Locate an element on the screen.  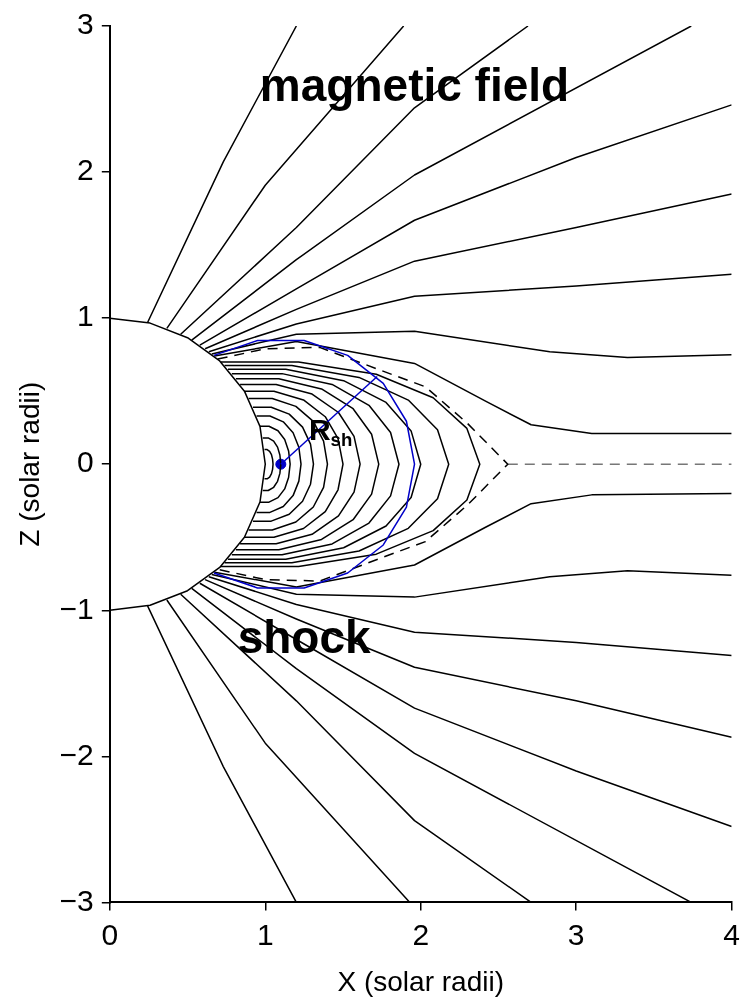
x-tick-label: 3 is located at coordinates (576, 934).